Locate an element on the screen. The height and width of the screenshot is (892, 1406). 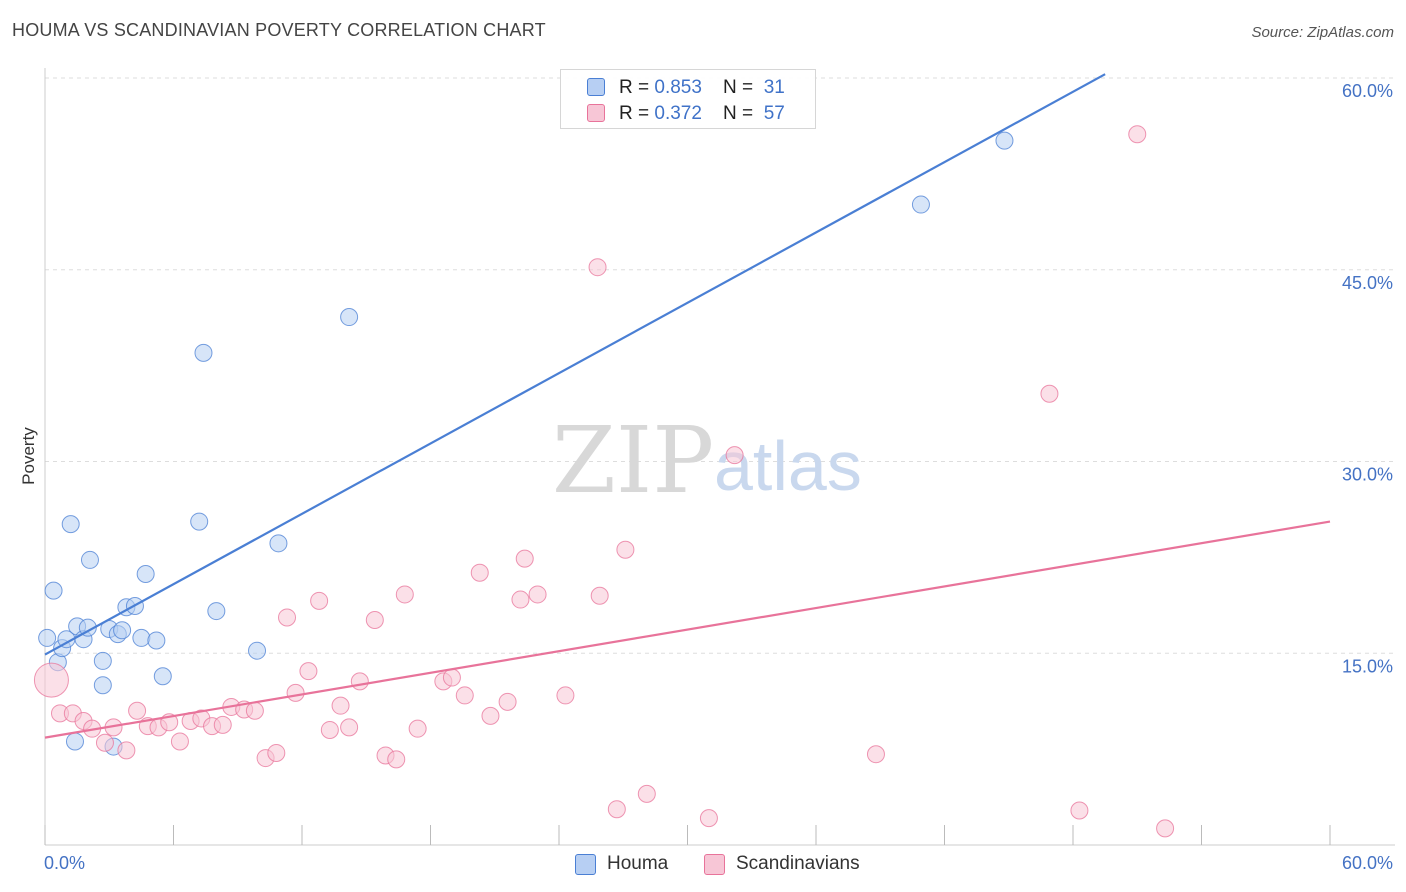
series-legend: Houma Scandinavians is located at coordinates (703, 865).